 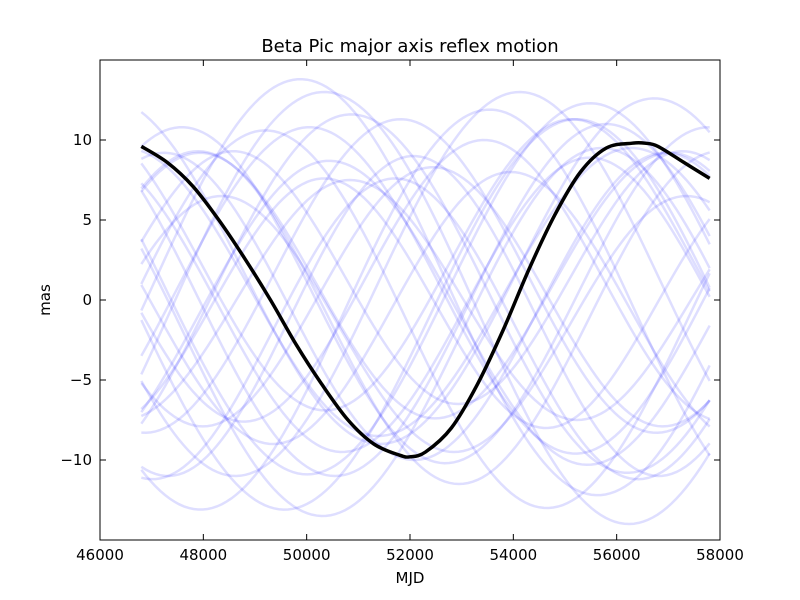 What do you see at coordinates (307, 555) in the screenshot?
I see `x-tick-label: 50000` at bounding box center [307, 555].